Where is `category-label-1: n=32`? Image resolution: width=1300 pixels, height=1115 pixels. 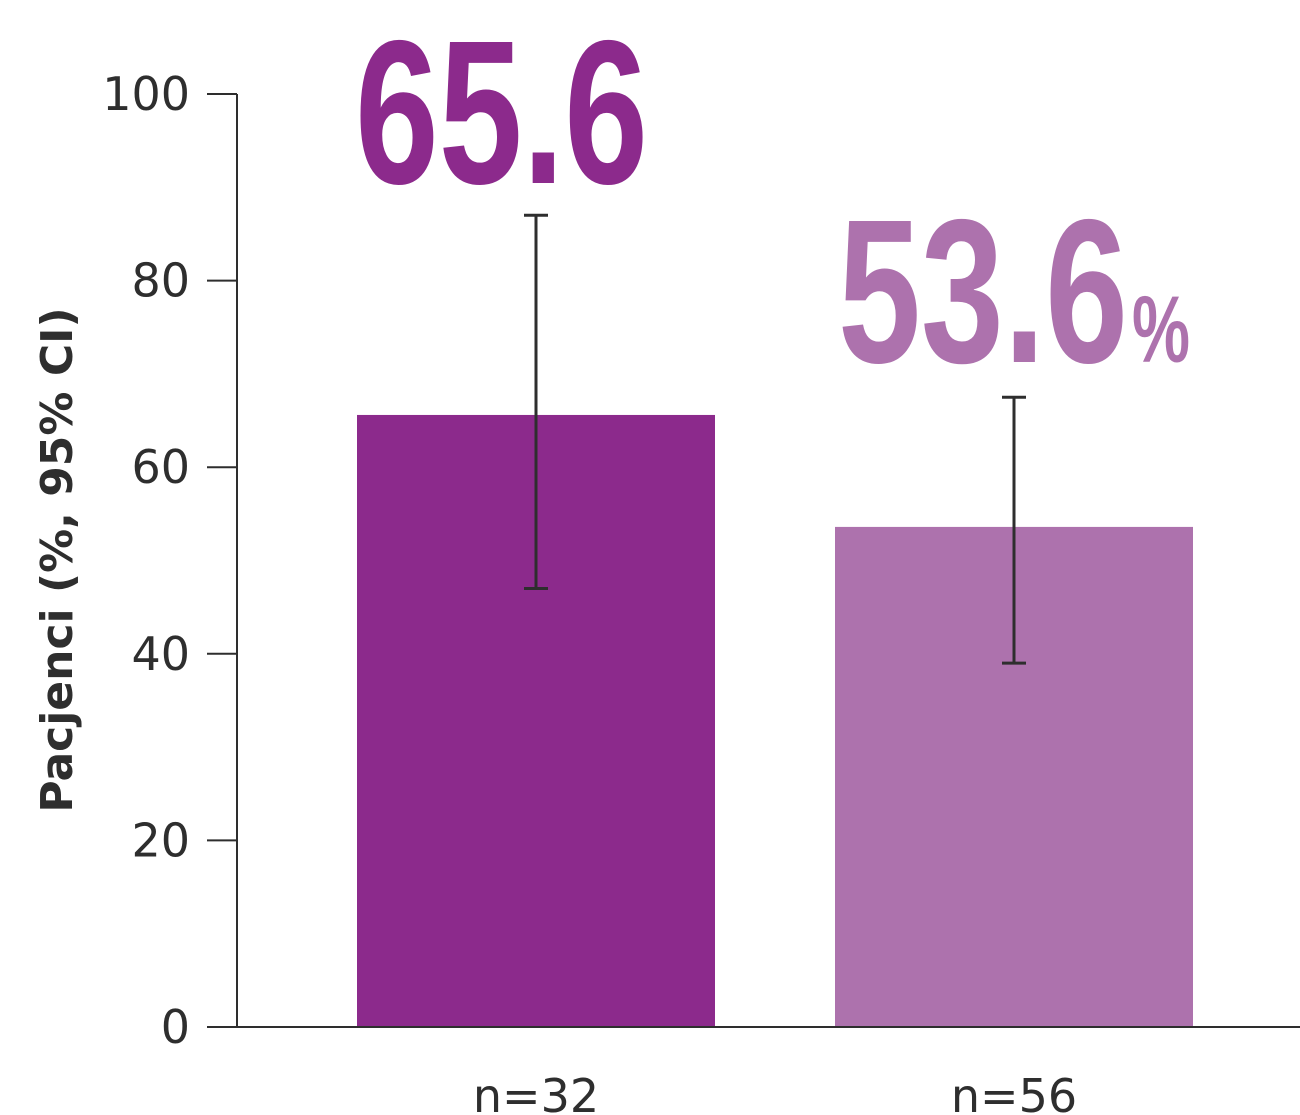
category-label-1: n=32 is located at coordinates (536, 1092).